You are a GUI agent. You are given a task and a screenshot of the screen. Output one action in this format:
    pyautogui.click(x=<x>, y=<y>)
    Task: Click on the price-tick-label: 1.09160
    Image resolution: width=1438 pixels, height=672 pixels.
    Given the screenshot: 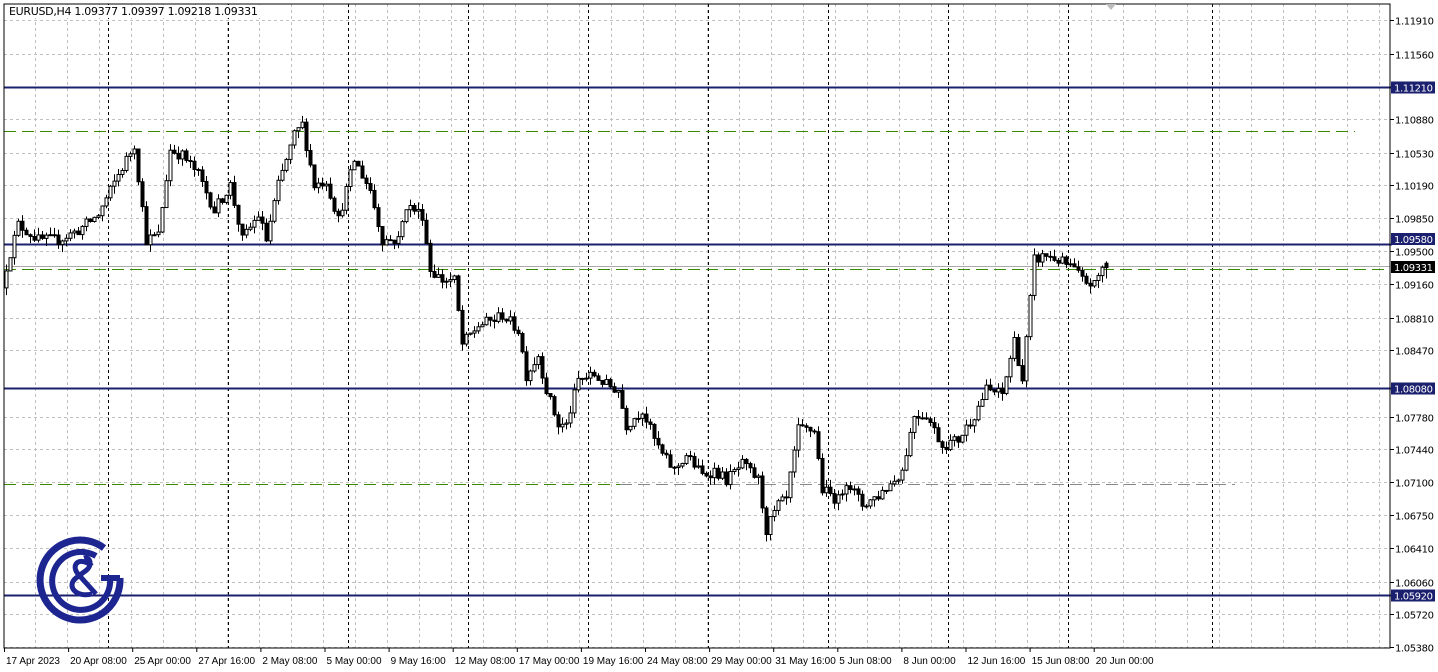 What is the action you would take?
    pyautogui.click(x=1414, y=286)
    